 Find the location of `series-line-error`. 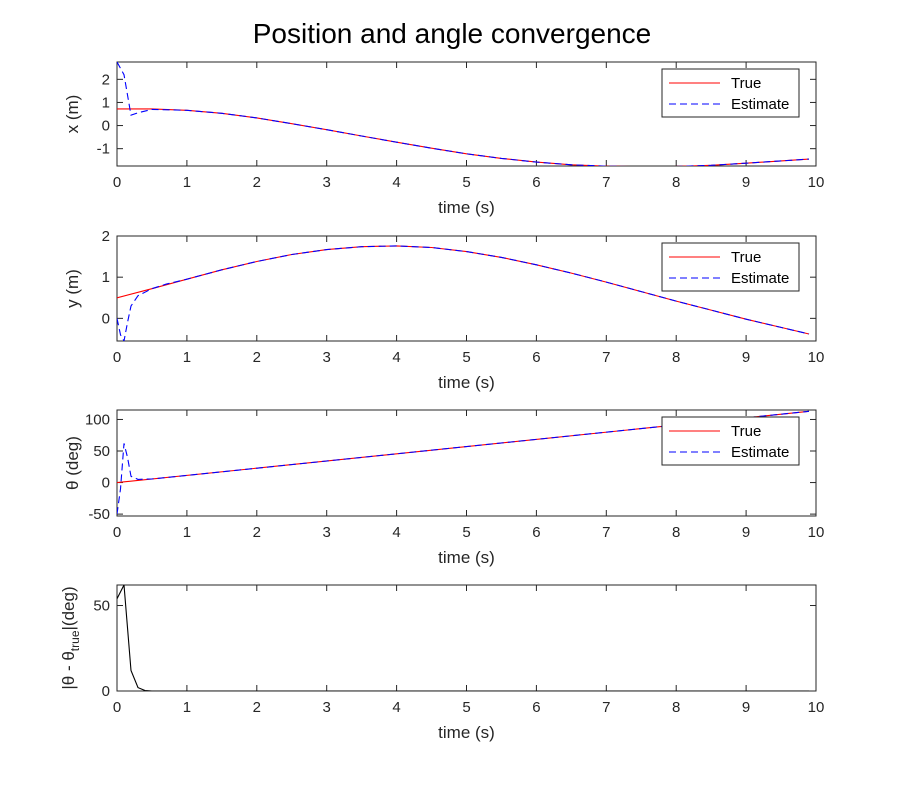

series-line-error is located at coordinates (463, 638).